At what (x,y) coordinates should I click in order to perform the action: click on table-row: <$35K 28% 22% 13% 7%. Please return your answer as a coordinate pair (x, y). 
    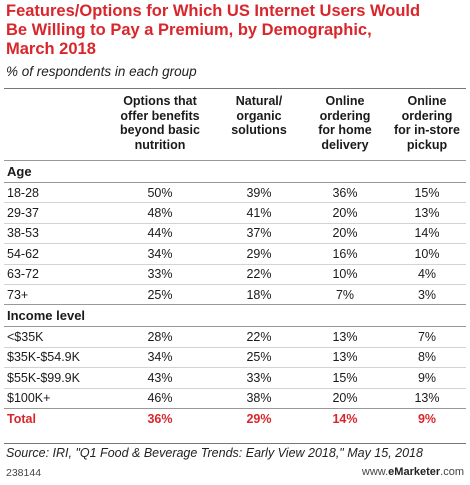
    Looking at the image, I should click on (235, 337).